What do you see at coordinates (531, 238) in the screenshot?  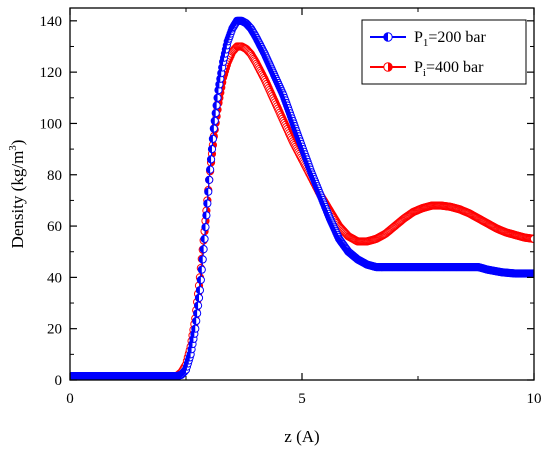 I see `series-2-point` at bounding box center [531, 238].